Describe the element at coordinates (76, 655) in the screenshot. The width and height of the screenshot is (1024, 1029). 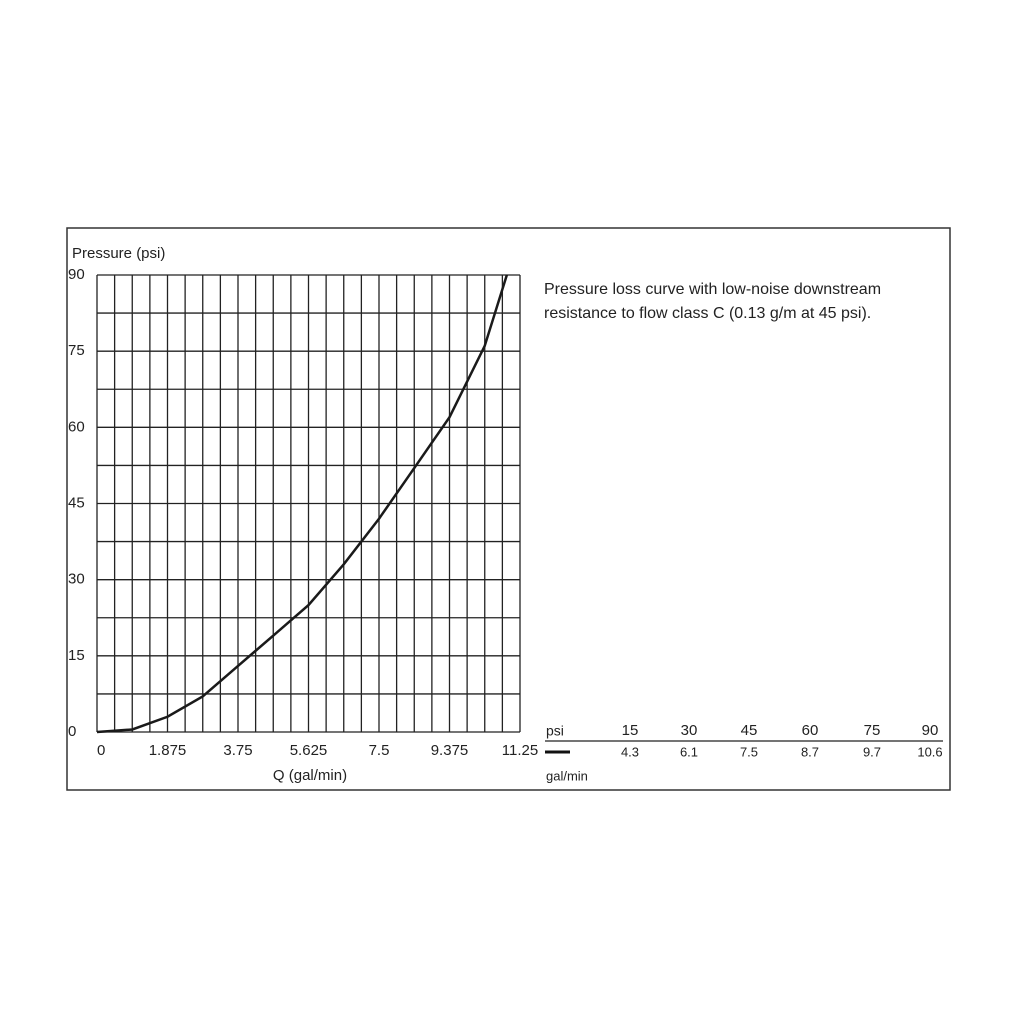
I see `y-tick-label: 15` at that location.